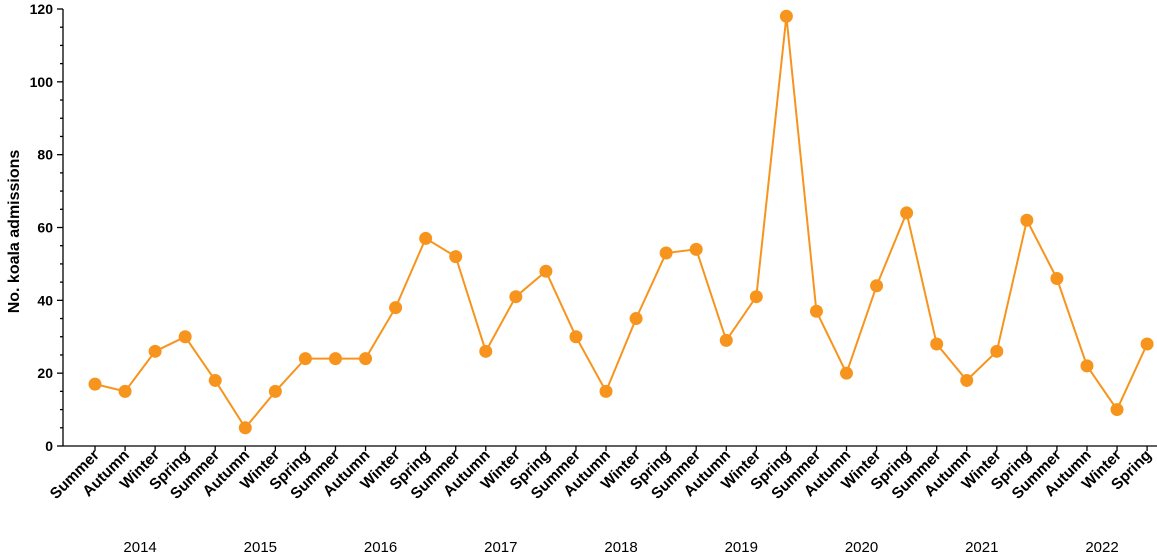  I want to click on y-tick-label: 80, so click(45, 155).